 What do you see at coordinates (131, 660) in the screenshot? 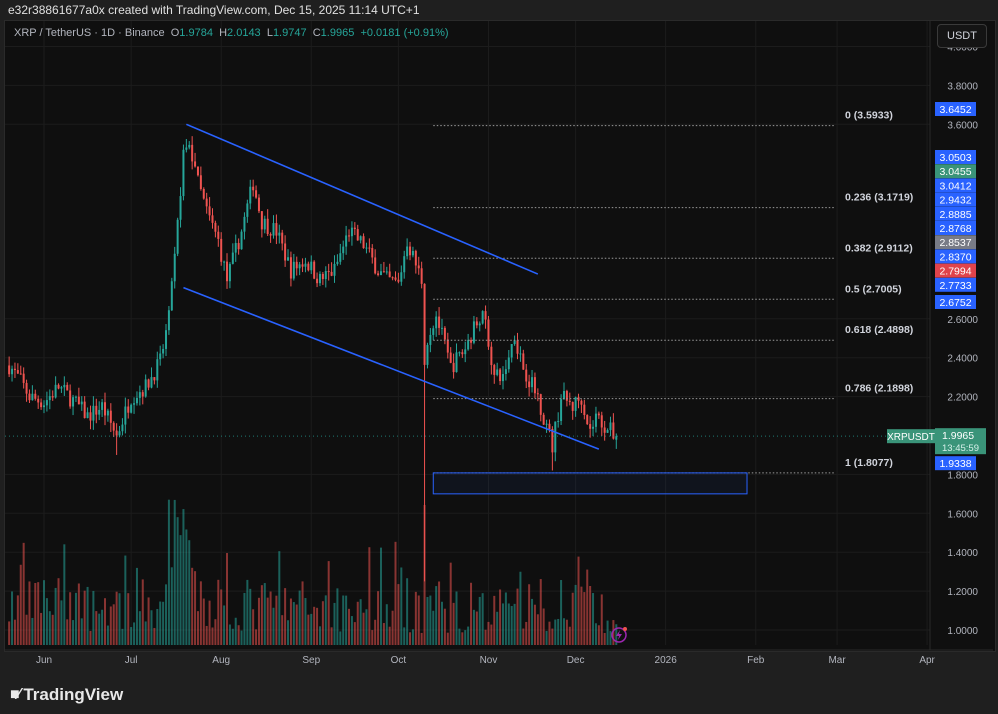
I see `time-axis-tick: Jul` at bounding box center [131, 660].